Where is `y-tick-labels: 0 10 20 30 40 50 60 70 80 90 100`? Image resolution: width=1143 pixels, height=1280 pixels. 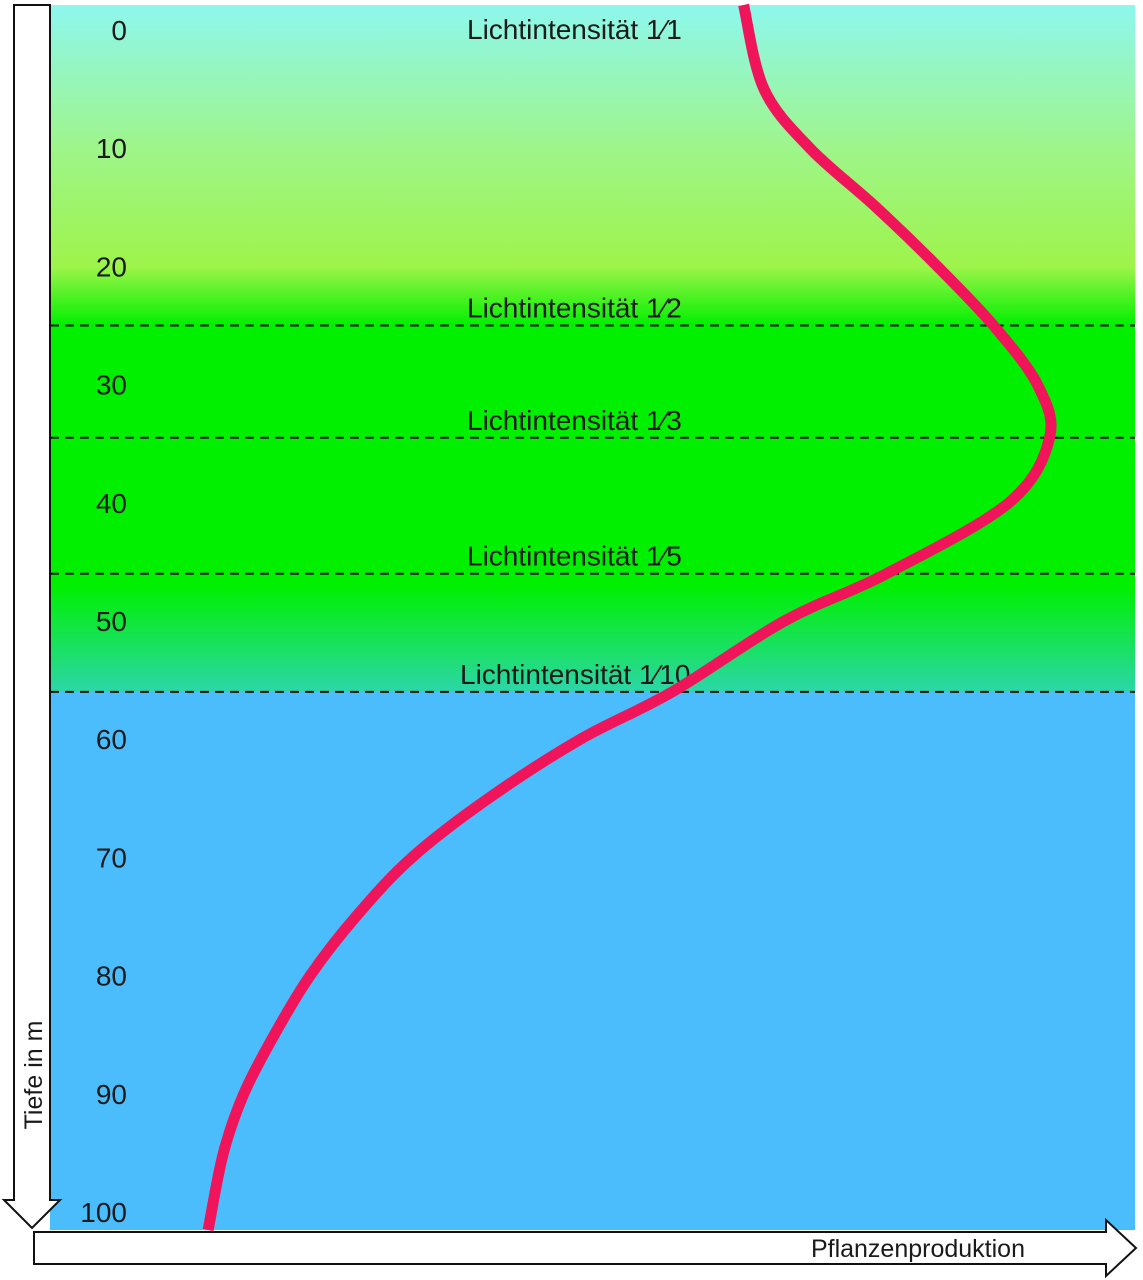
y-tick-labels: 0 10 20 30 40 50 60 70 80 90 100 is located at coordinates (103, 621).